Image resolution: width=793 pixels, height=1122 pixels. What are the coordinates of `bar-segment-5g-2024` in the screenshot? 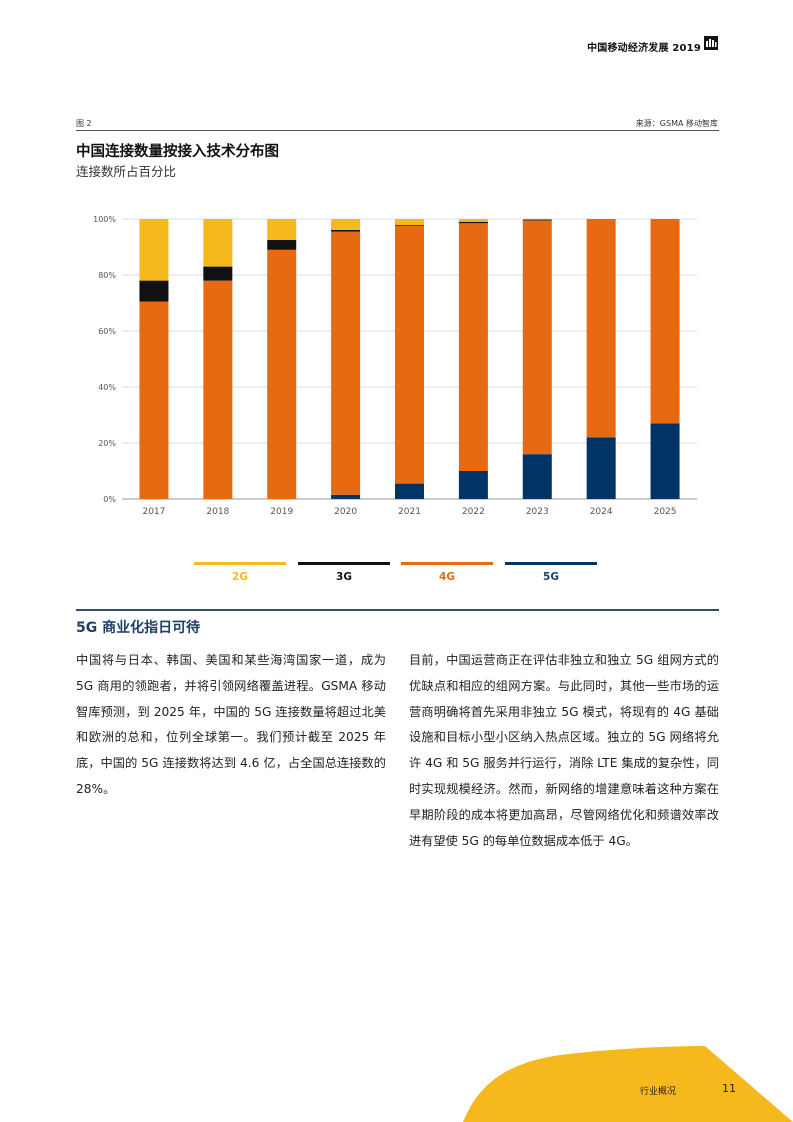 It's located at (601, 468).